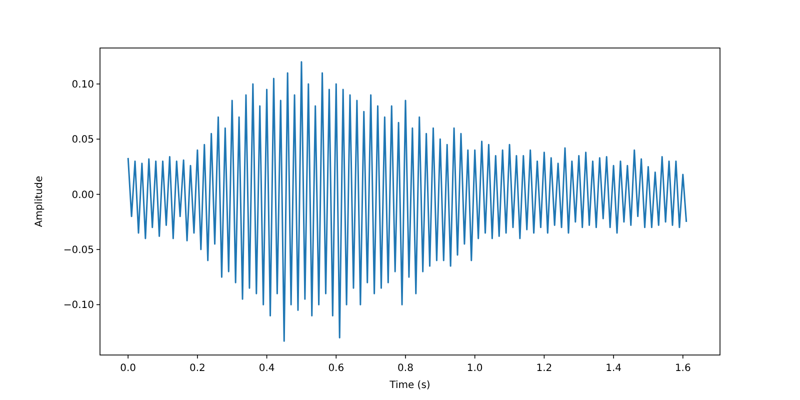 The height and width of the screenshot is (400, 800). I want to click on y-tick-label: −0.05, so click(78, 250).